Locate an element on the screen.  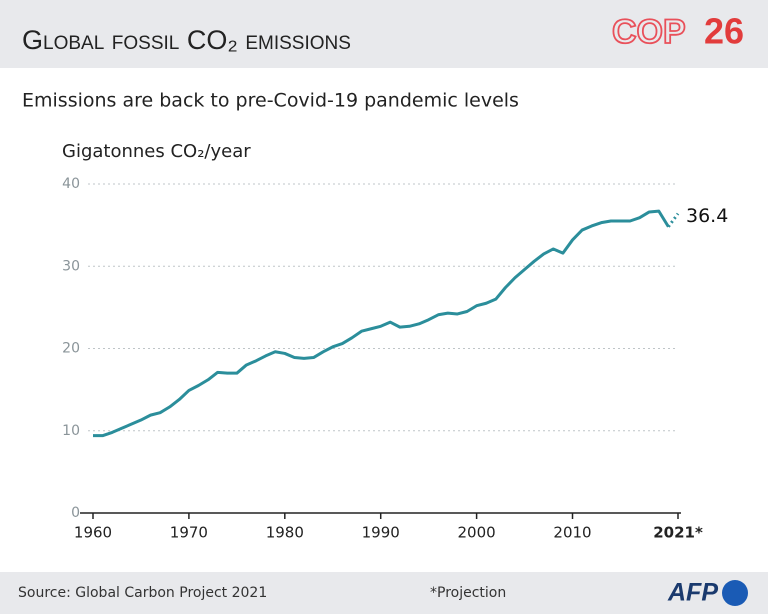
note: *Projection is located at coordinates (468, 593).